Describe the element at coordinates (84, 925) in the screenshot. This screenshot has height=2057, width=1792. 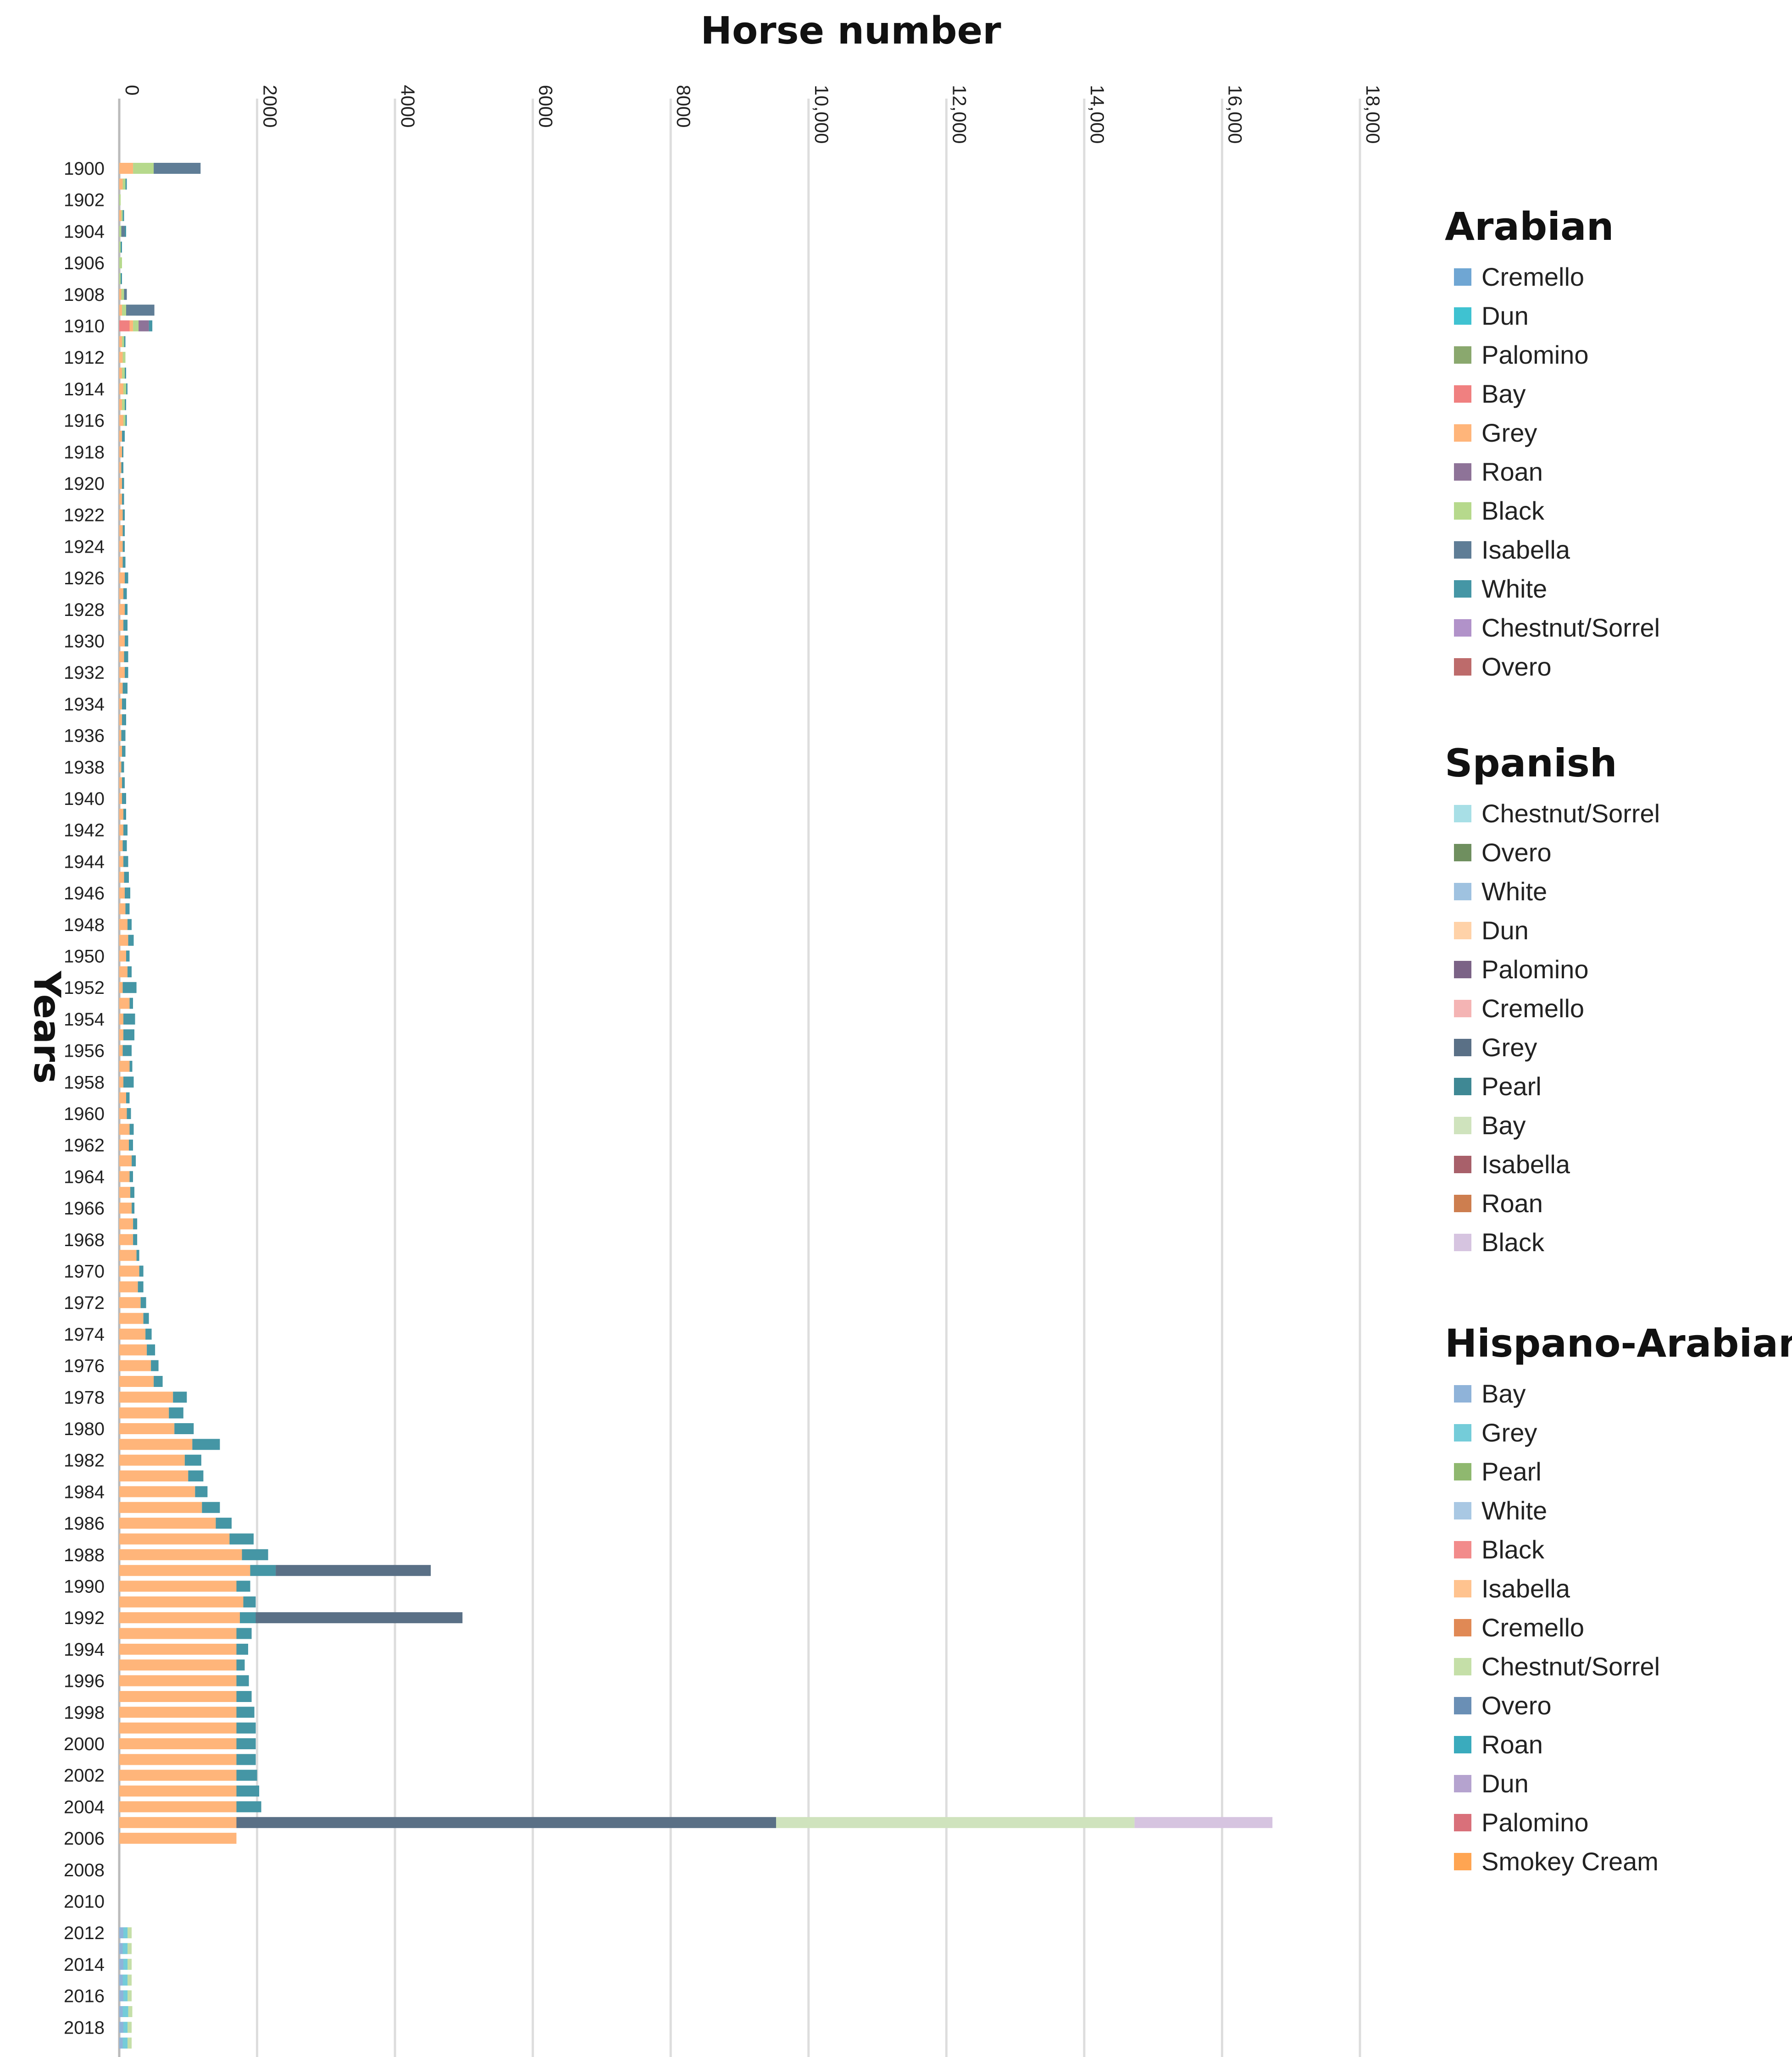
I see `y-tick-label: 1948` at that location.